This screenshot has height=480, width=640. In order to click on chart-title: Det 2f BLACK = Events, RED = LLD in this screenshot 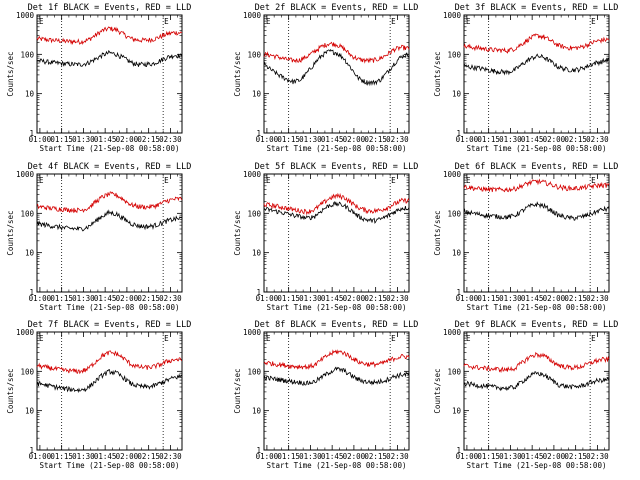, I will do `click(337, 8)`.